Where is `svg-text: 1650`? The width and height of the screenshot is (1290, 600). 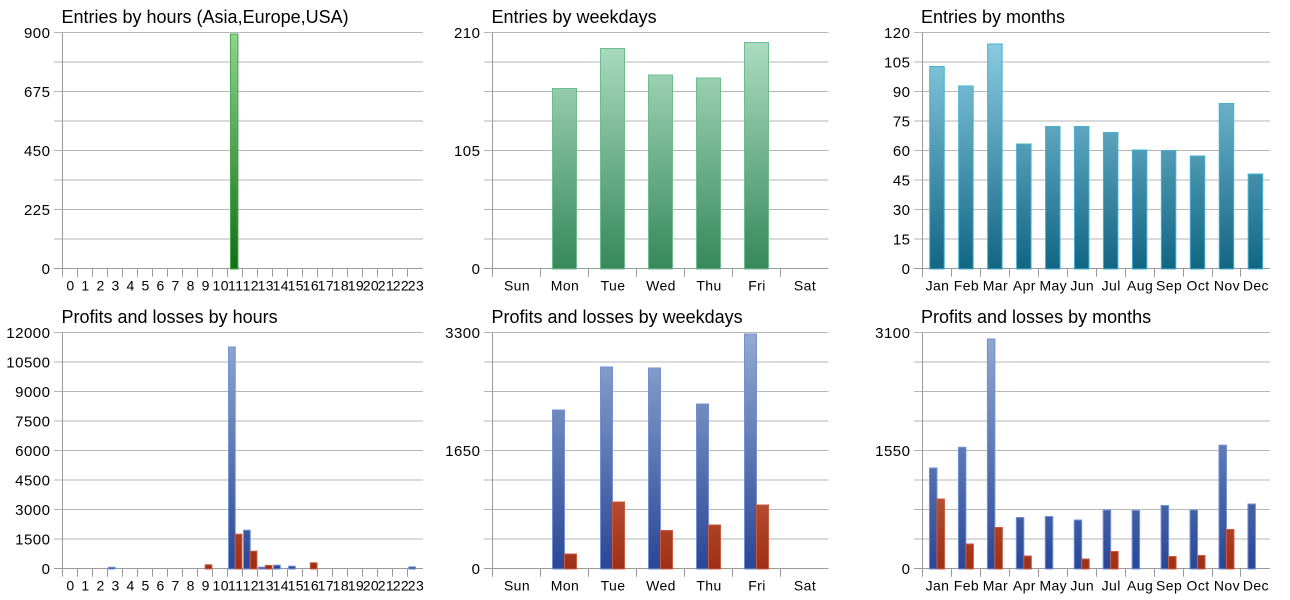
svg-text: 1650 is located at coordinates (462, 451).